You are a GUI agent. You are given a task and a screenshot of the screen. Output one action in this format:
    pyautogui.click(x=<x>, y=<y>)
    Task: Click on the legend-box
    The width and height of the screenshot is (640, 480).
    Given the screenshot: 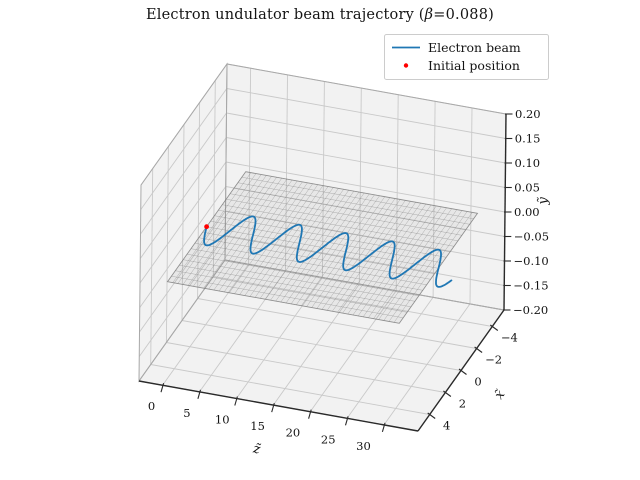 What is the action you would take?
    pyautogui.click(x=466, y=57)
    